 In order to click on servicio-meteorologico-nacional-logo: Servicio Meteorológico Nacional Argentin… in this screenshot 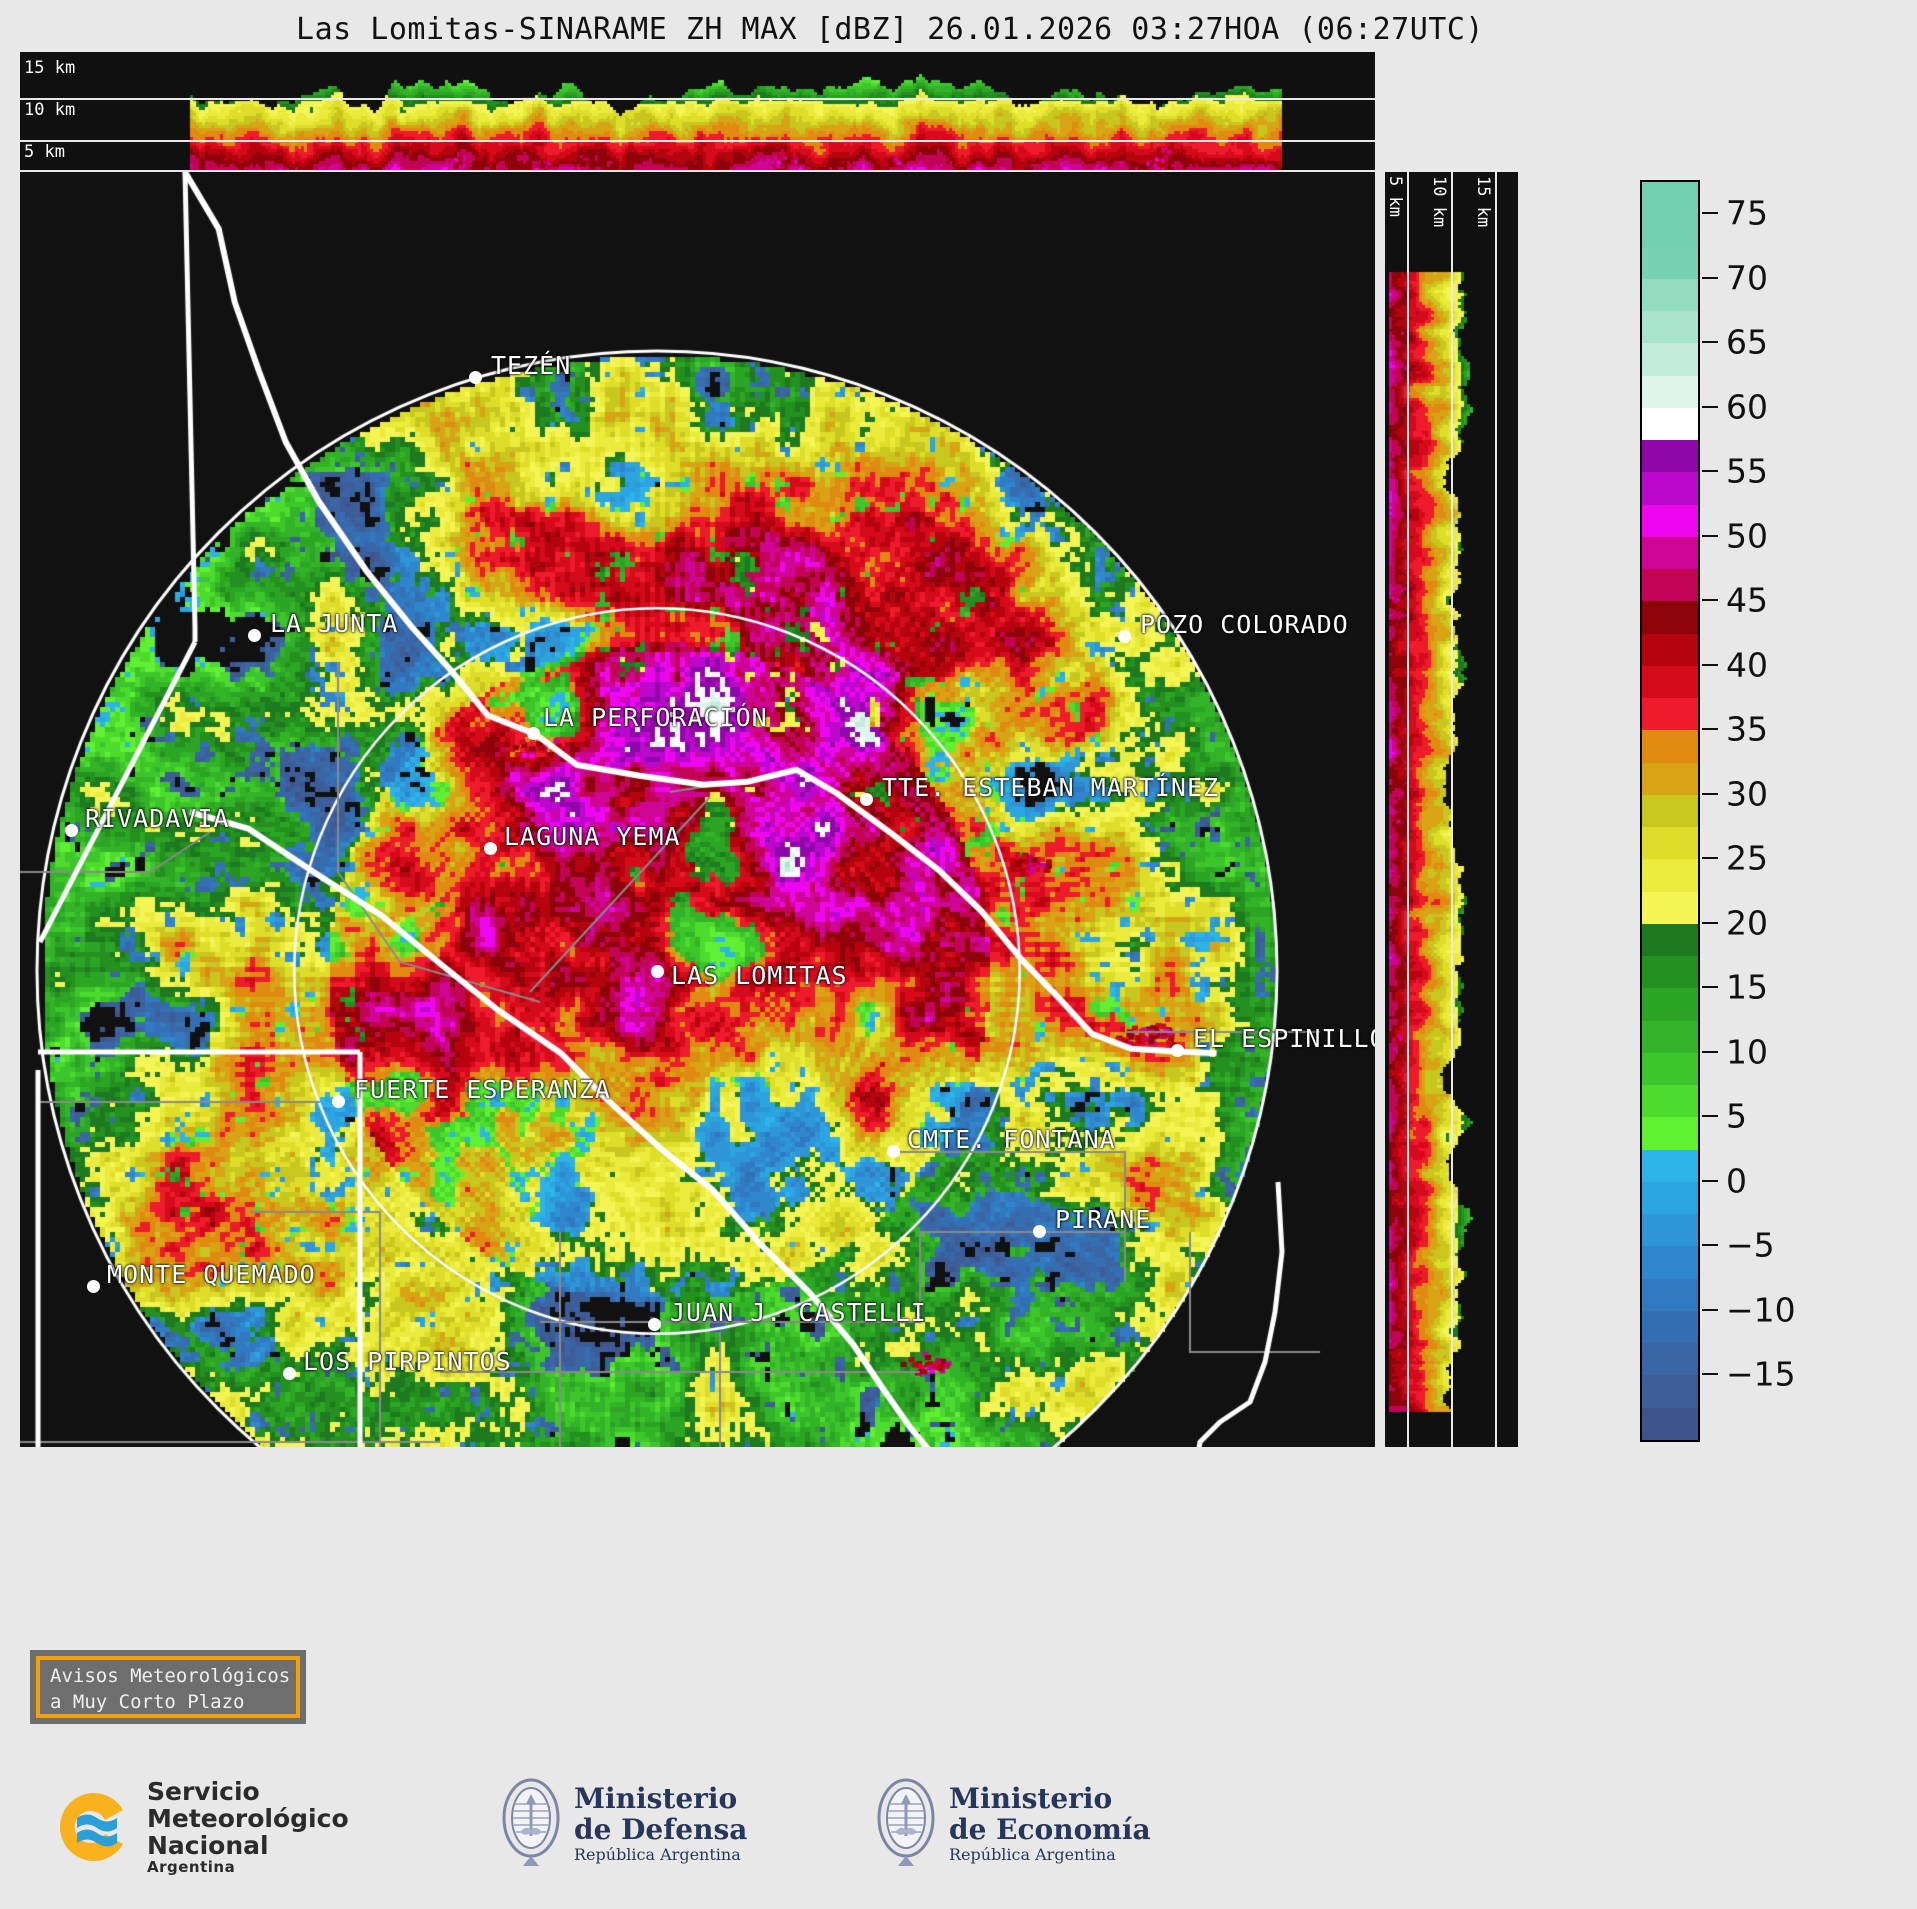, I will do `click(202, 1826)`.